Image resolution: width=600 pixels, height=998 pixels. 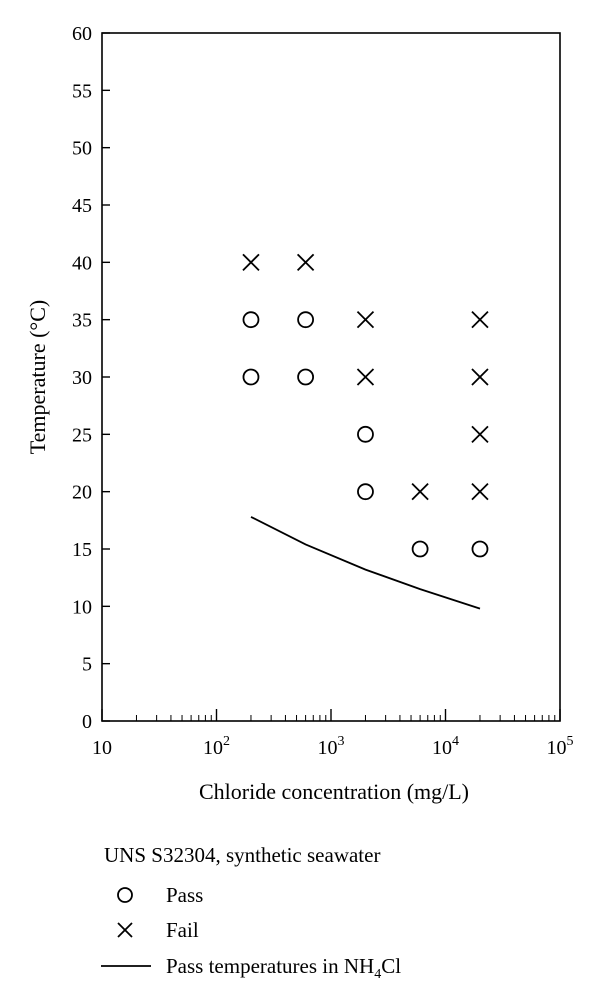 I want to click on x-tick-label: 10⁴, so click(x=445, y=746).